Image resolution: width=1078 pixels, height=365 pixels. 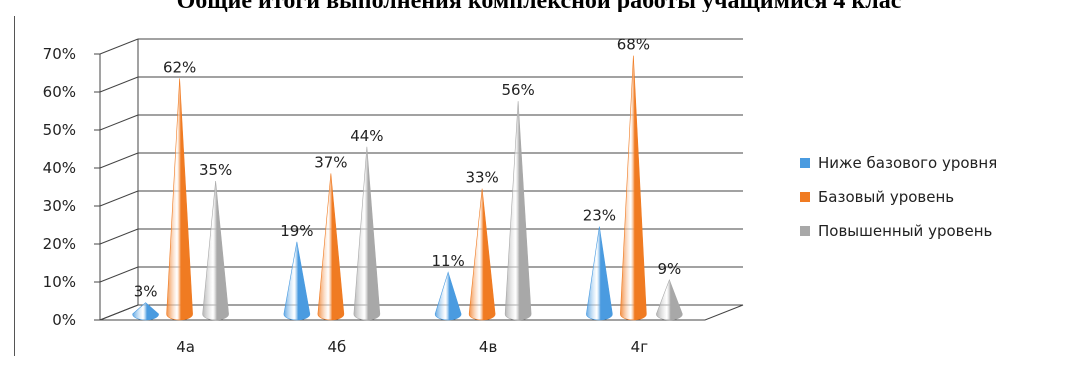 I want to click on data-label: 62%, so click(x=179, y=67).